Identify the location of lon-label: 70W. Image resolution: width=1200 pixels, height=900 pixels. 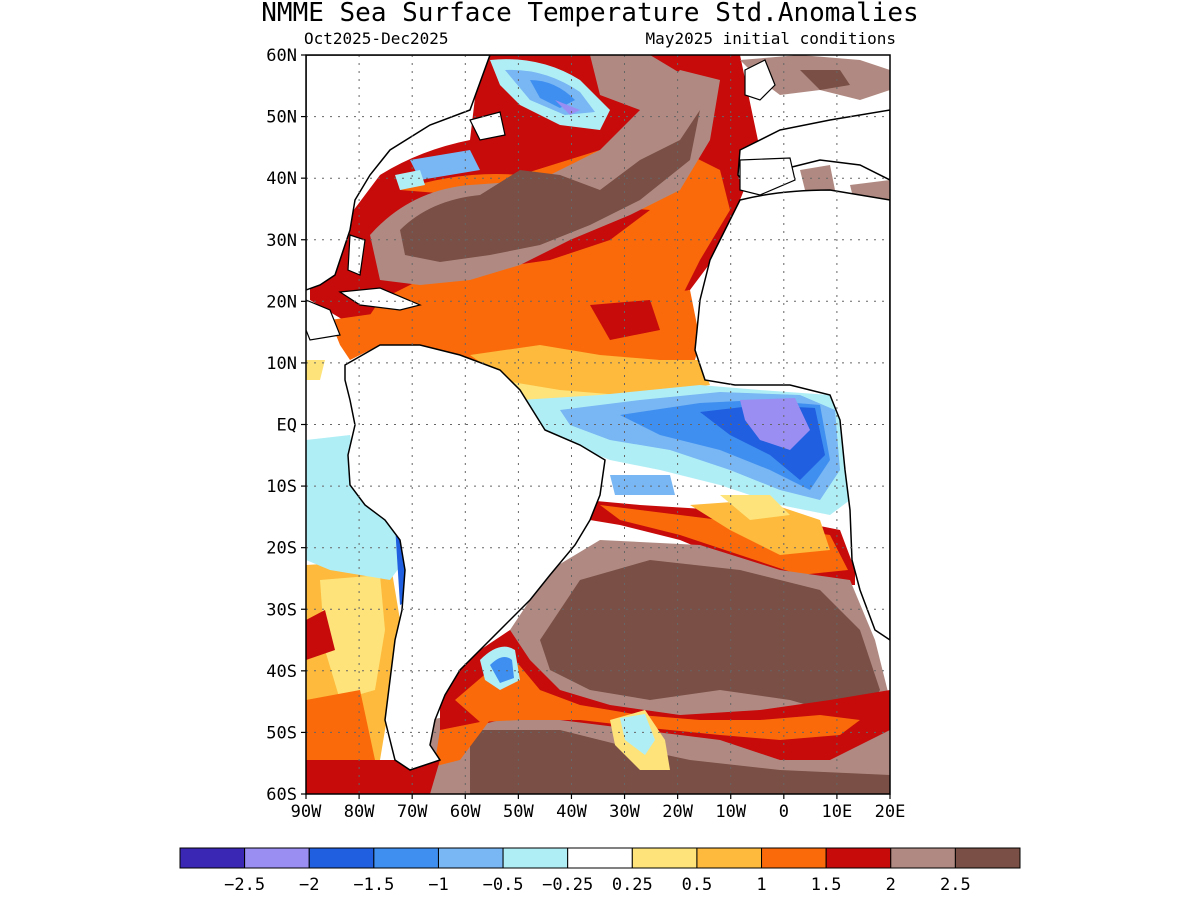
(412, 812).